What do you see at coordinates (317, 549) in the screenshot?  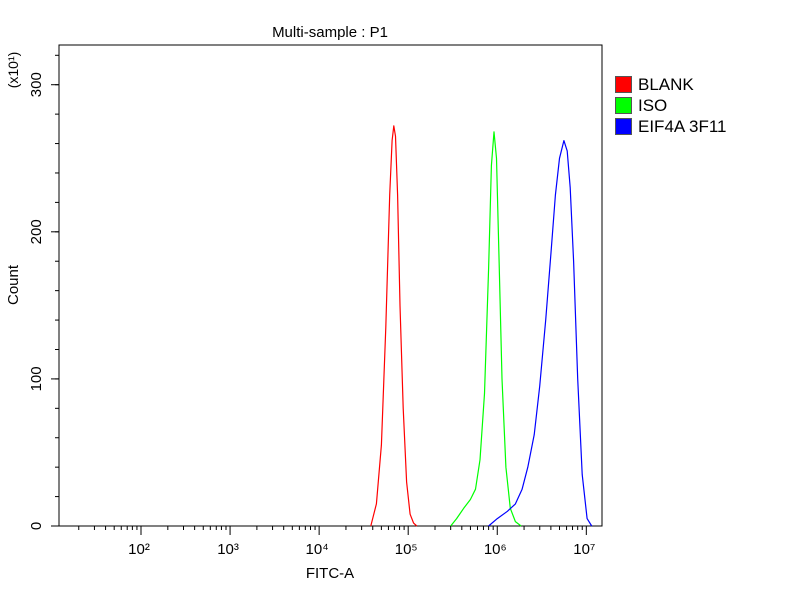 I see `x-tick-label: 10⁴` at bounding box center [317, 549].